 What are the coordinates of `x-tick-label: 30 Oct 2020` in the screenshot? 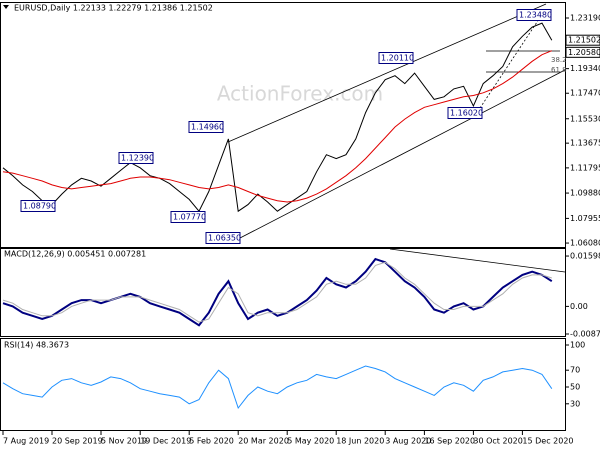 It's located at (497, 441).